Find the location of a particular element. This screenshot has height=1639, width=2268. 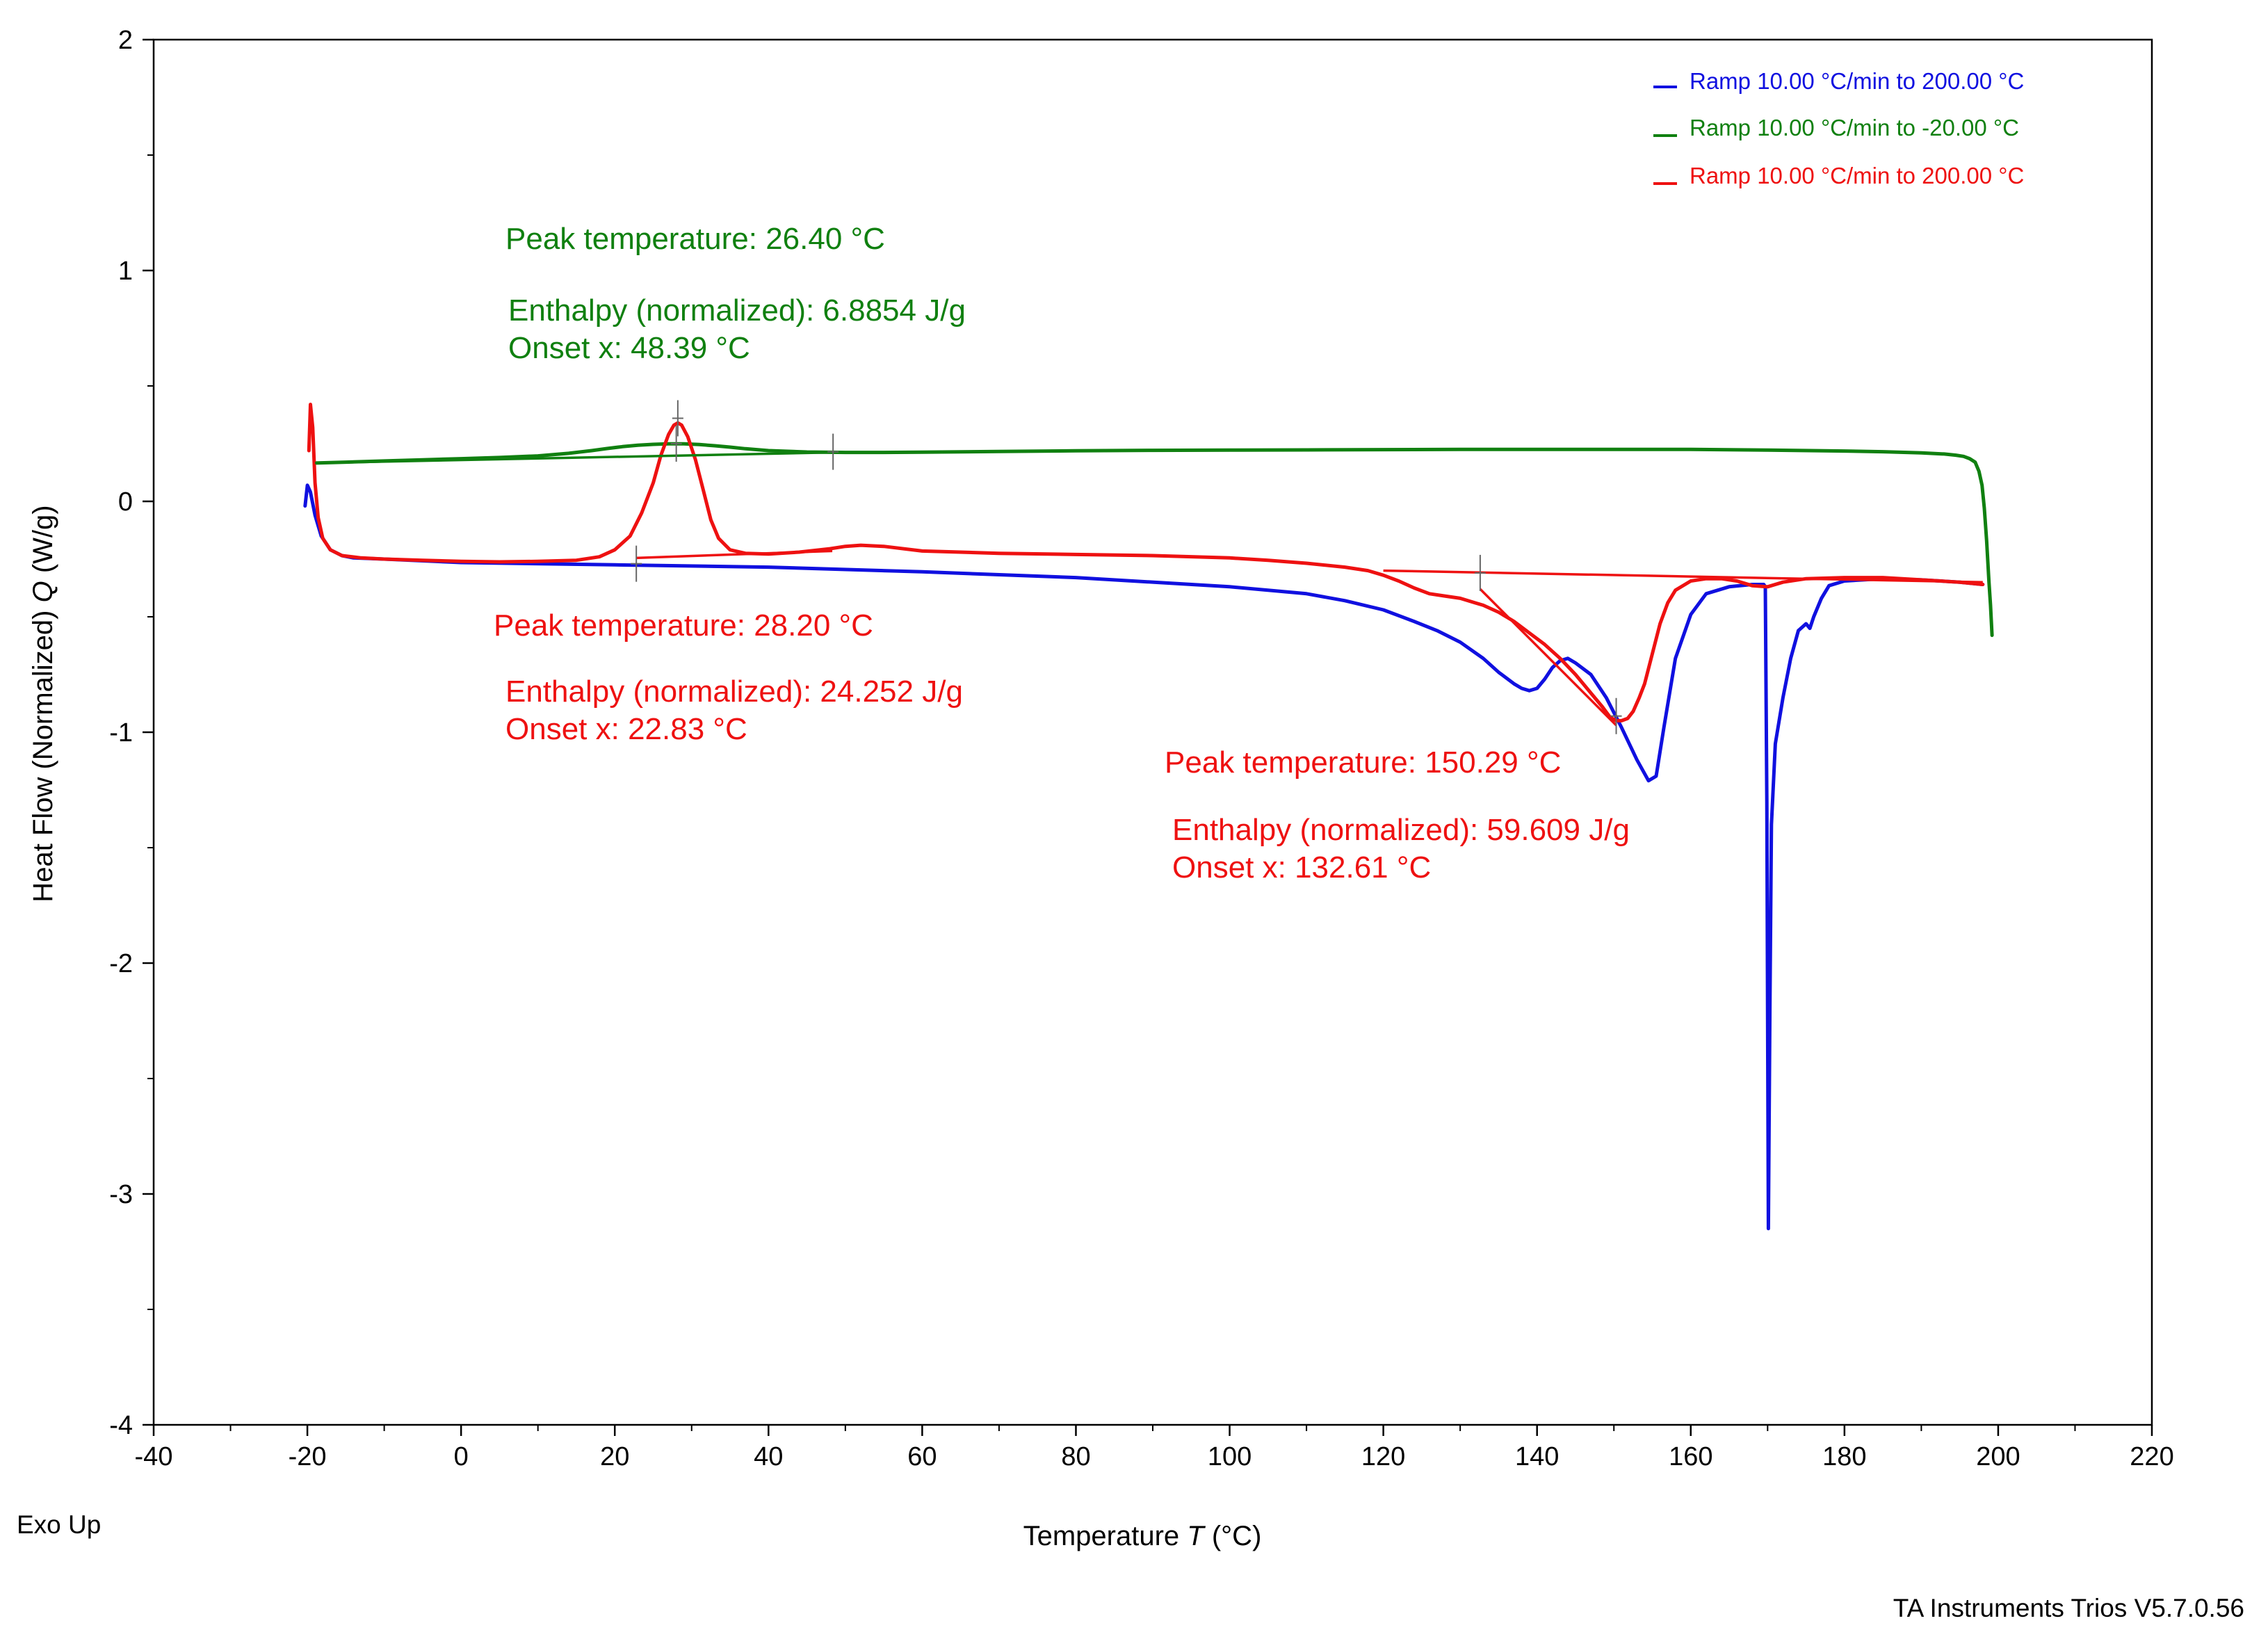

x-tick-label: 140 is located at coordinates (1537, 1456).